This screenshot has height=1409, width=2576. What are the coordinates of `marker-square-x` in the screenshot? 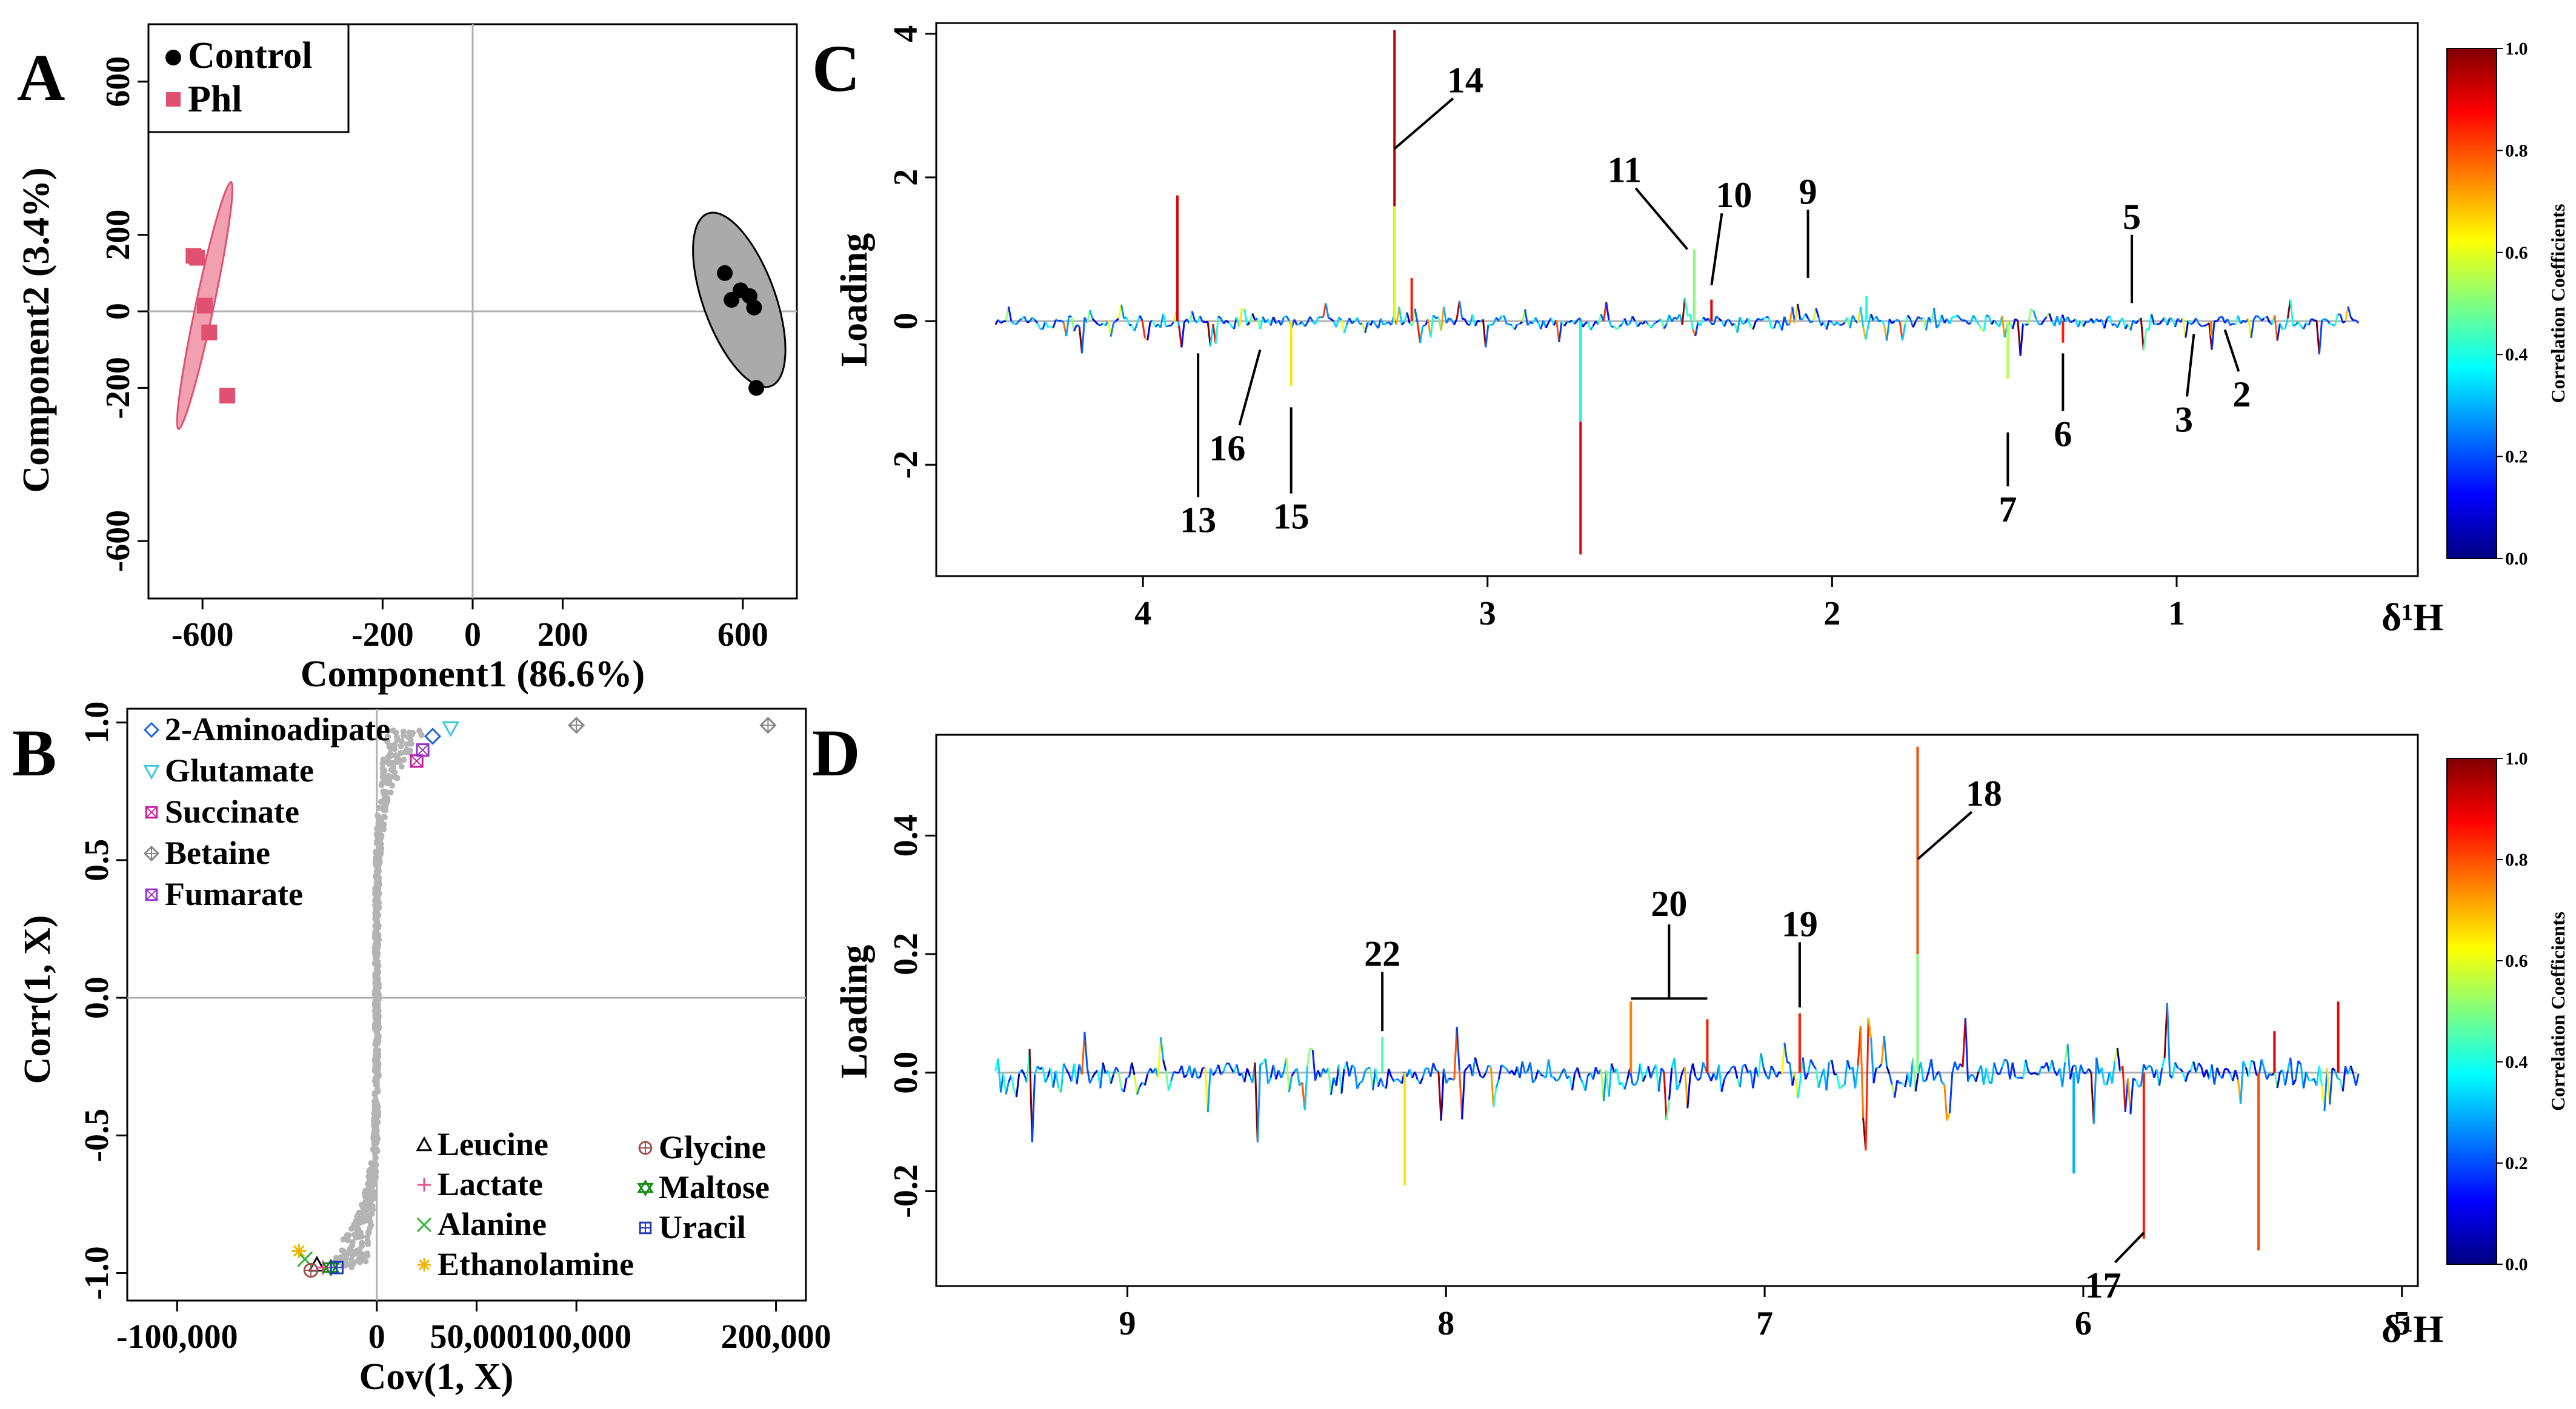 It's located at (151, 894).